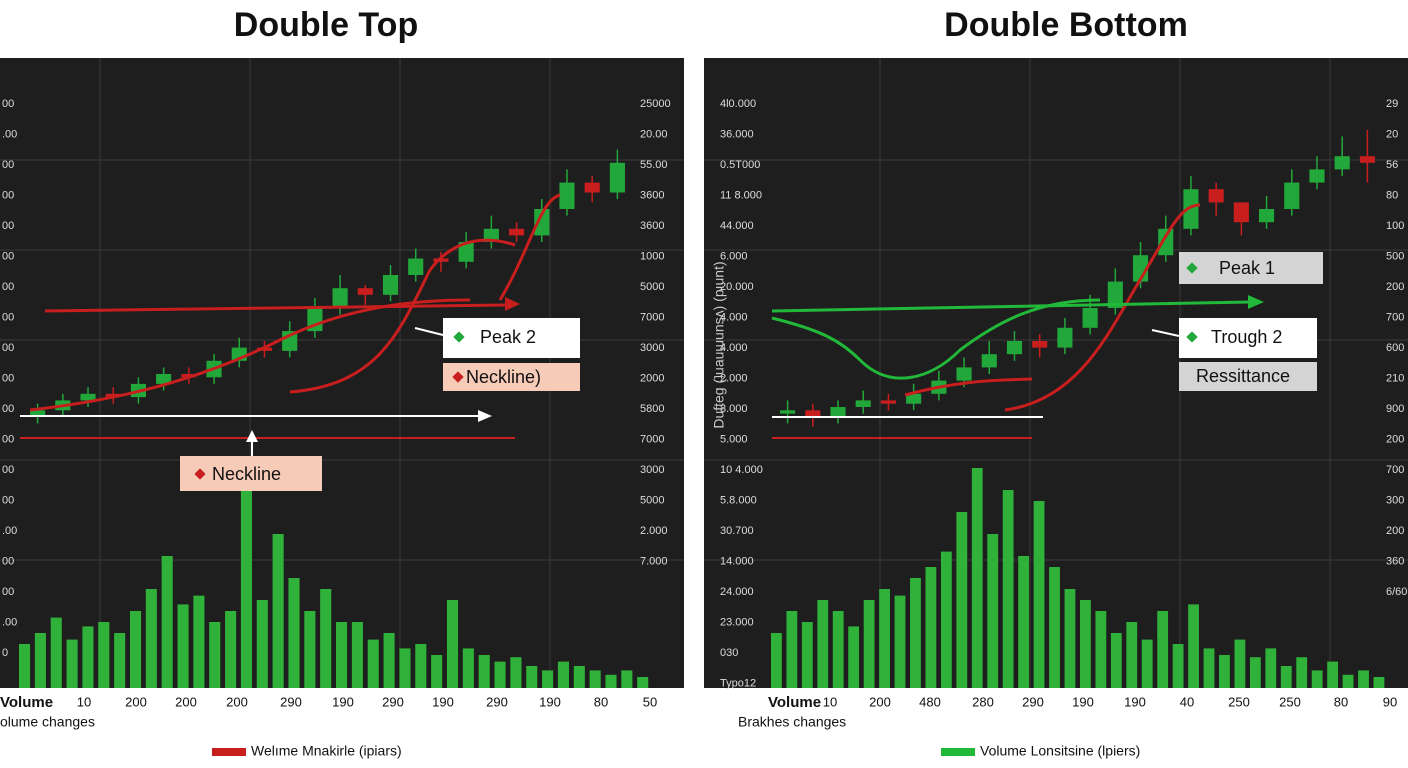  What do you see at coordinates (326, 25) in the screenshot?
I see `chart-title: Double Top` at bounding box center [326, 25].